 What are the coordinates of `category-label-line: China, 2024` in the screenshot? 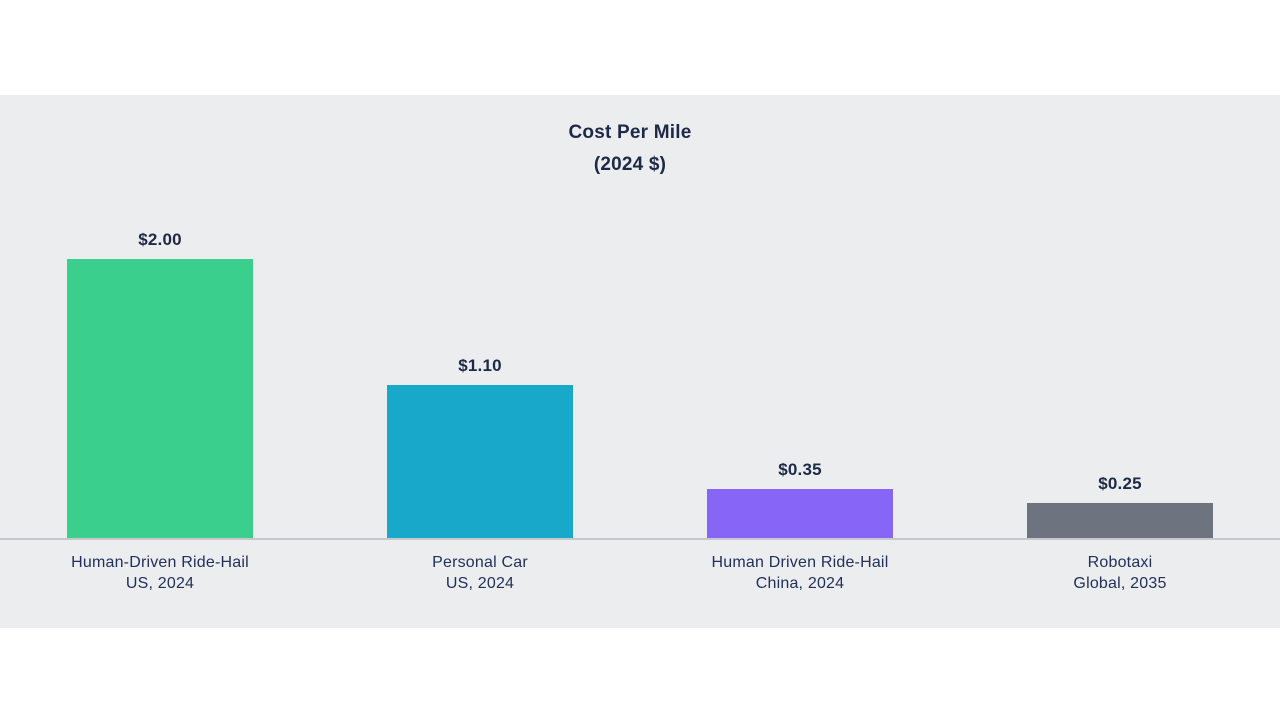 It's located at (800, 583).